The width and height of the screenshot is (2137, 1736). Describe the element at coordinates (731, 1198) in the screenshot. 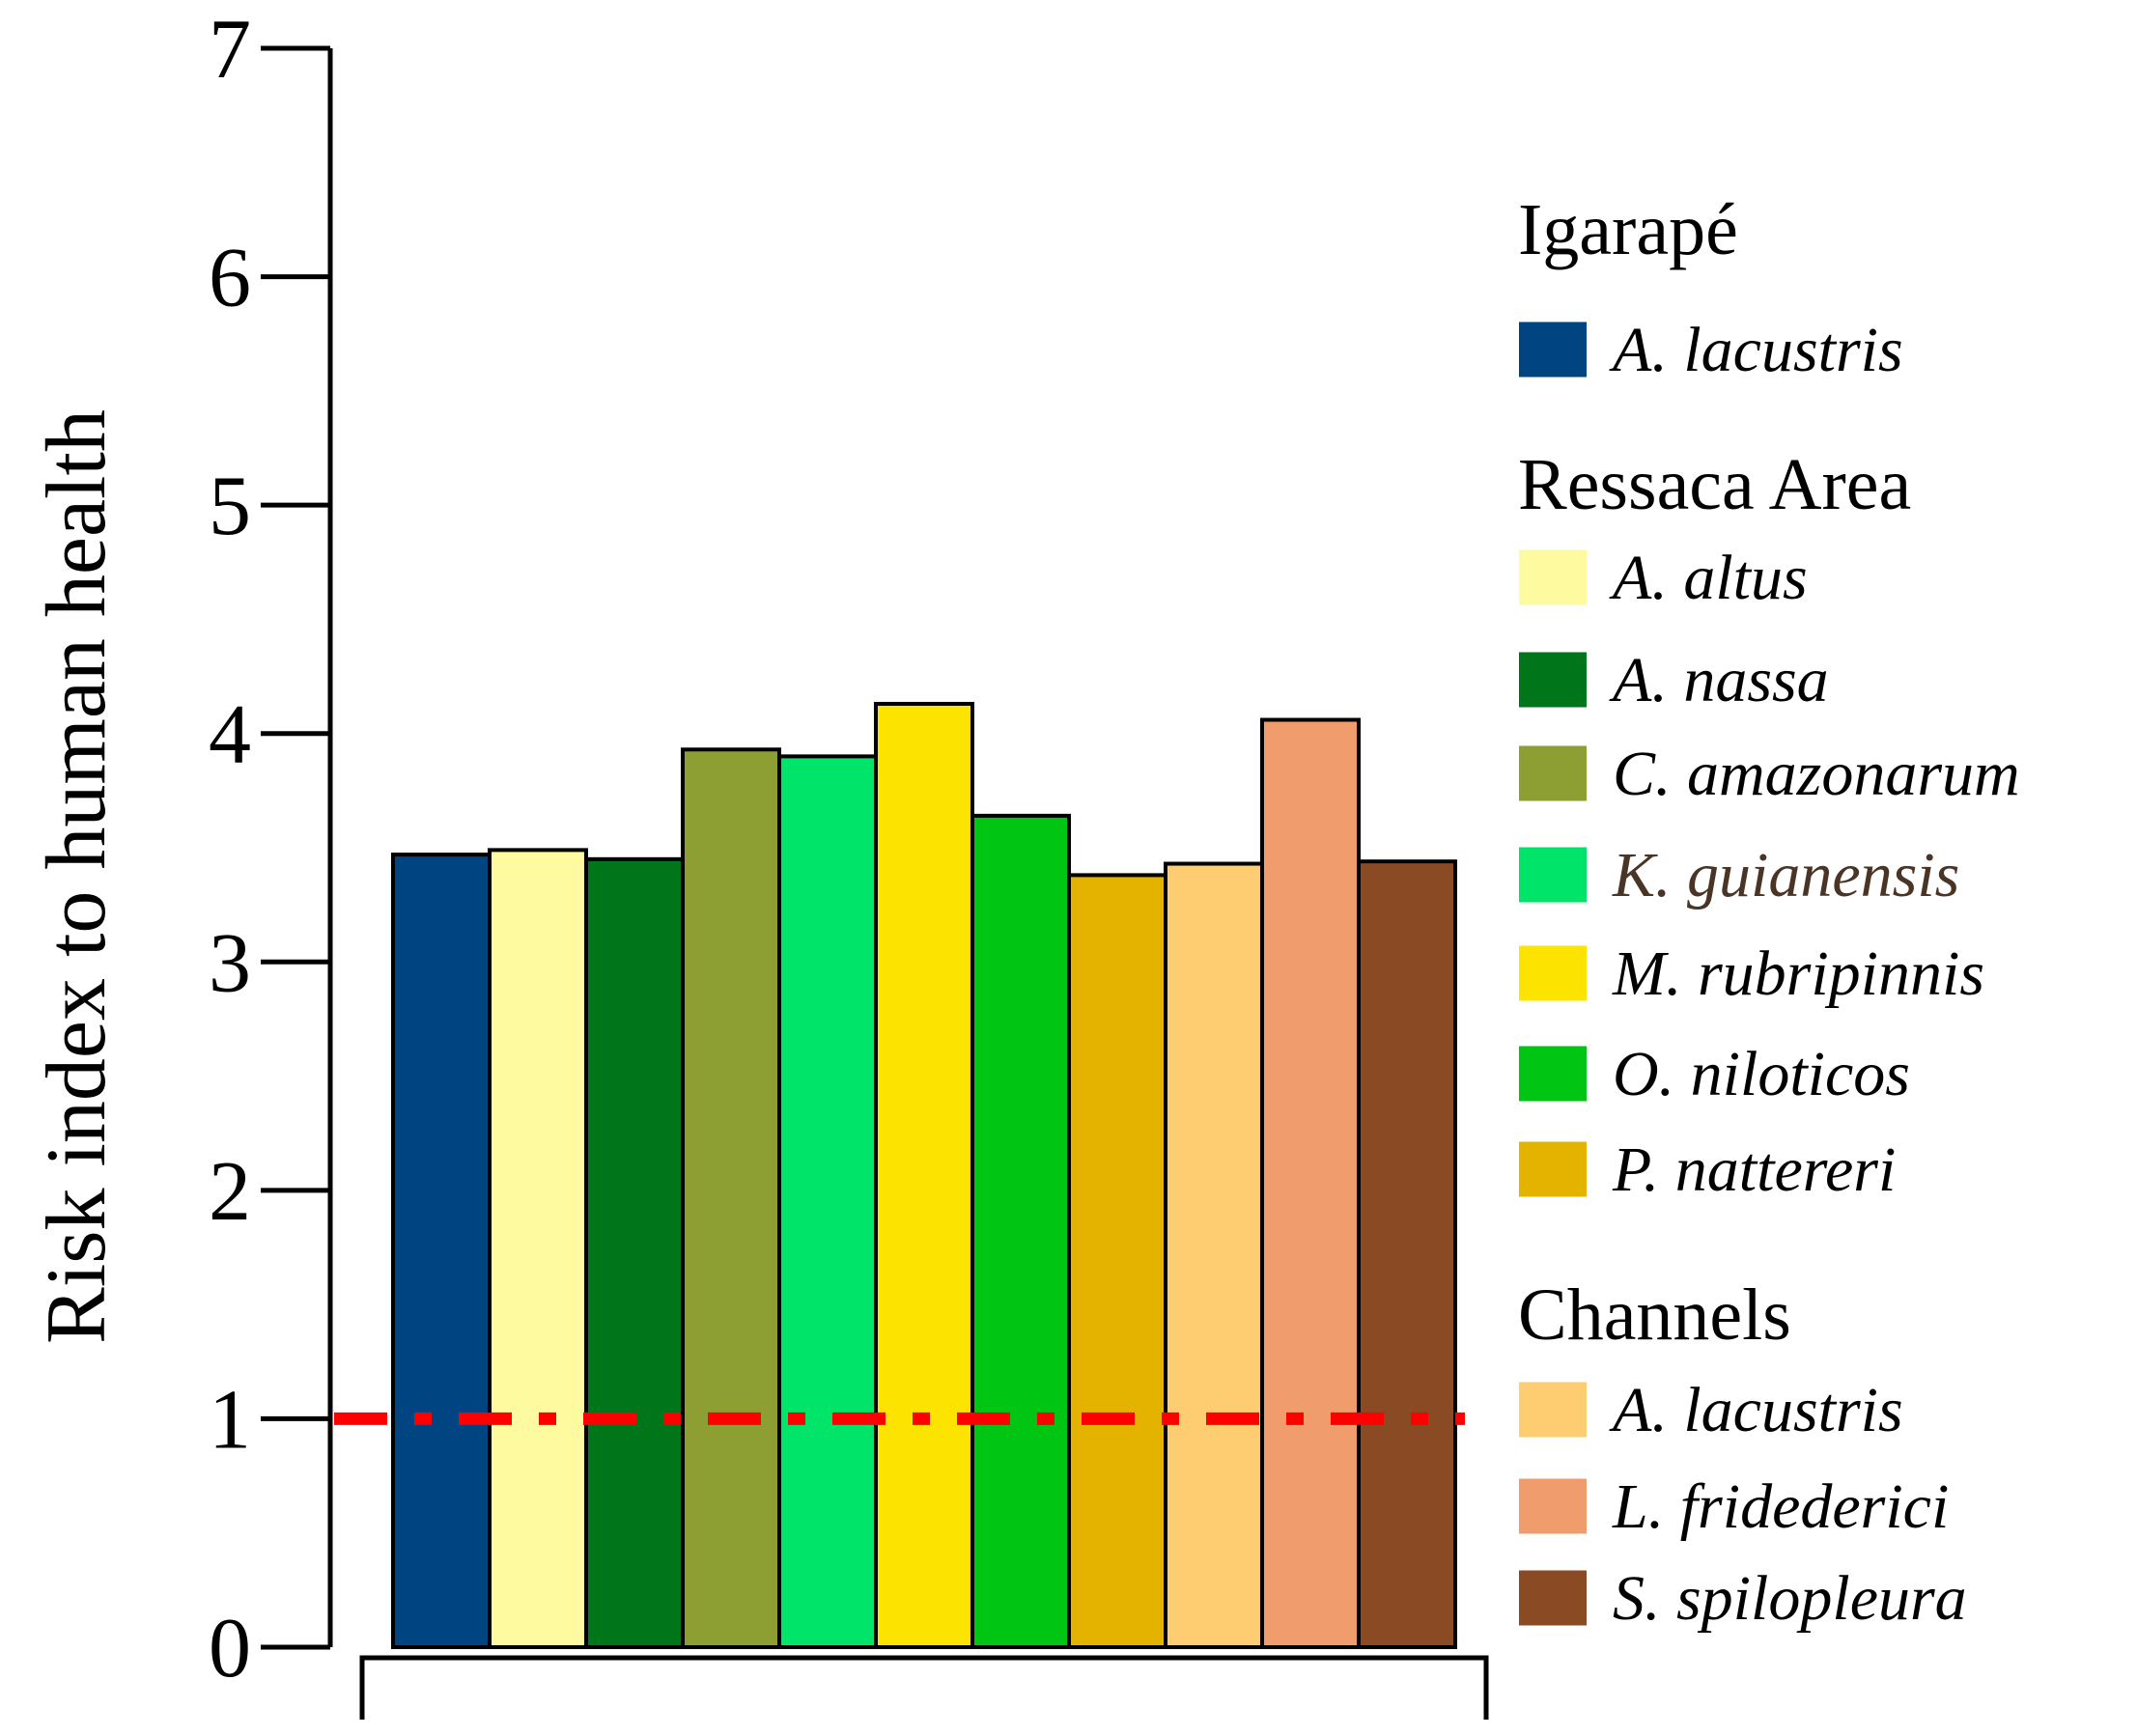

I see `bar-c-amazonarum` at that location.